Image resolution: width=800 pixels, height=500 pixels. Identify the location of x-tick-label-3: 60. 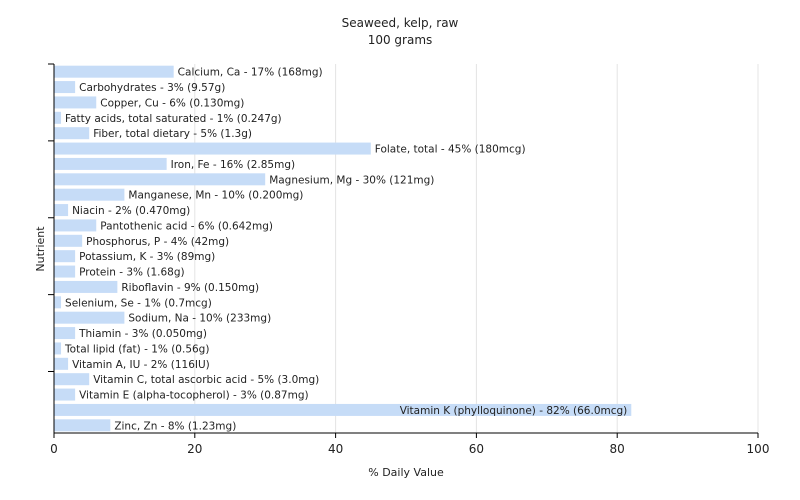
(476, 449).